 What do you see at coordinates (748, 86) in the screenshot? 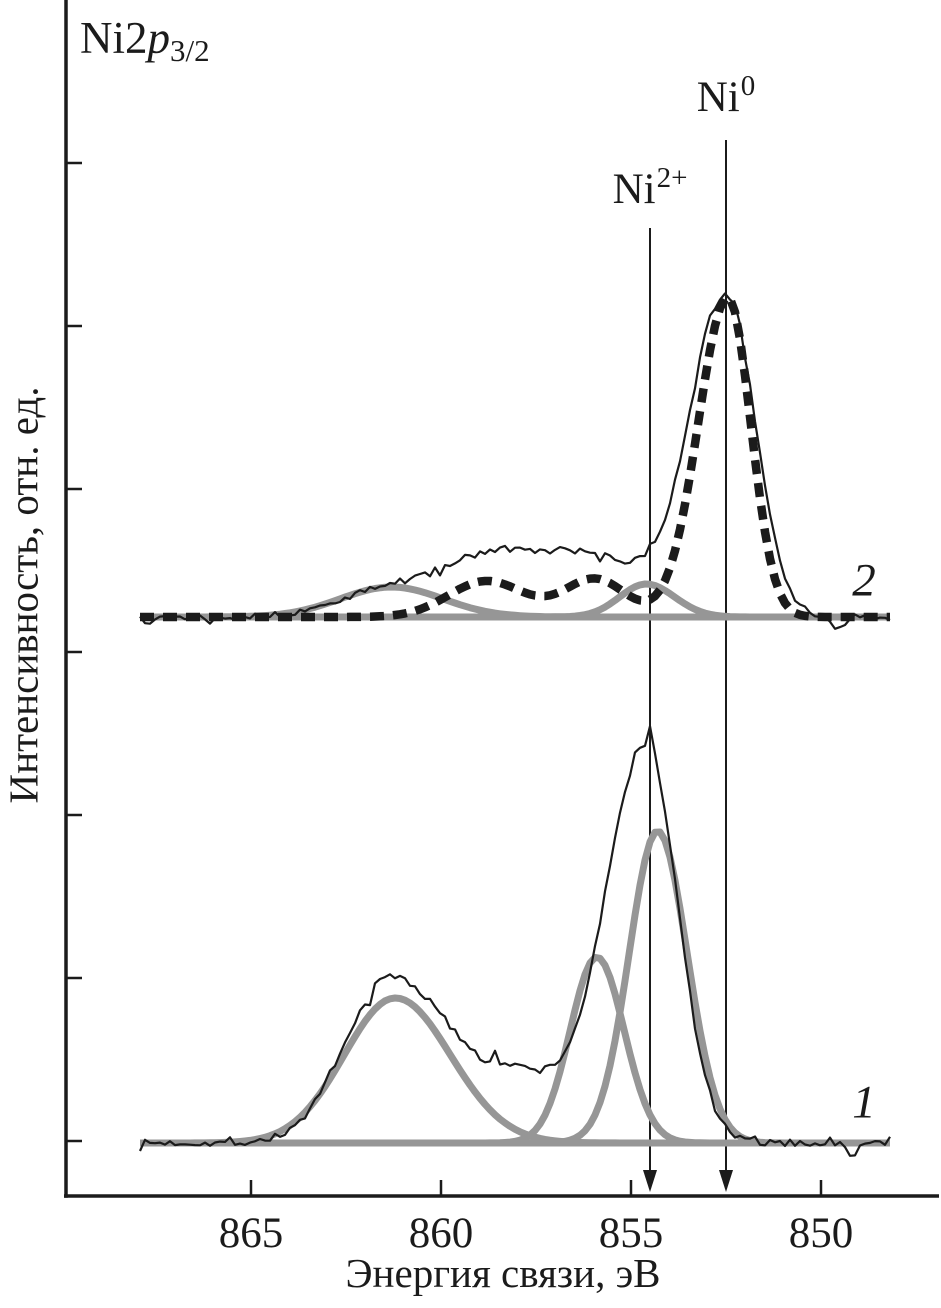
I see `marker-label-ni0-sup: 0` at bounding box center [748, 86].